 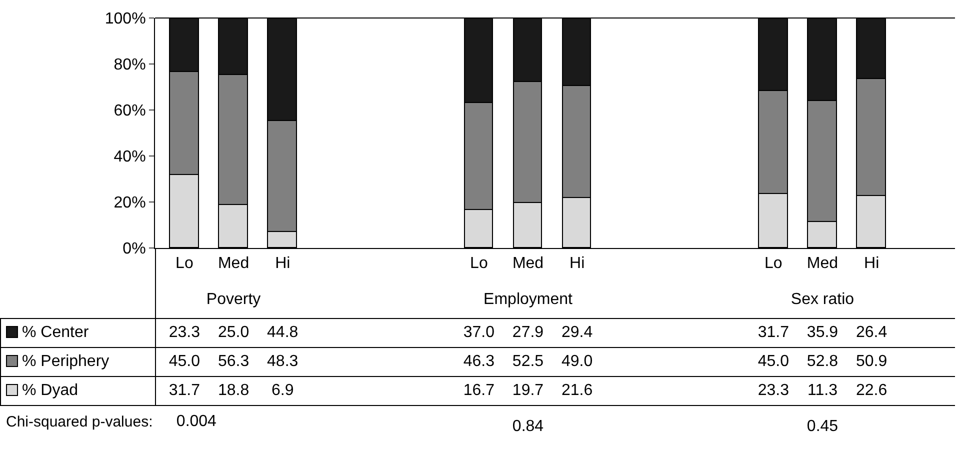 I want to click on y-tick-label: 20%, so click(x=130, y=203).